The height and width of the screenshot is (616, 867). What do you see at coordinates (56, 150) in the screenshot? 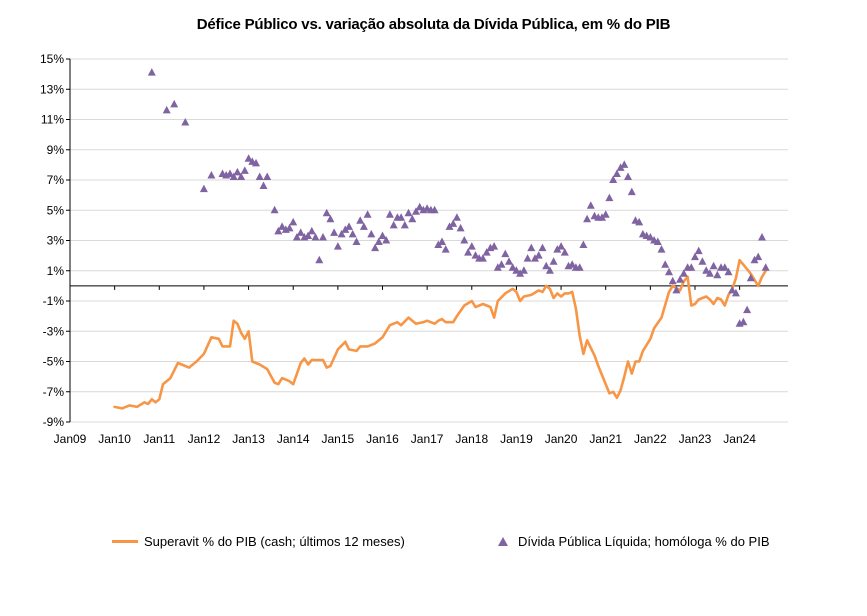
I see `y-tick-label: 9%` at bounding box center [56, 150].